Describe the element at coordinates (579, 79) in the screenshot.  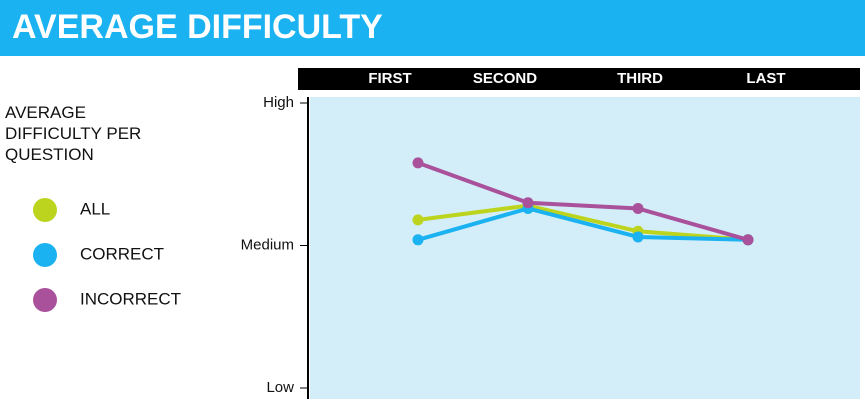
I see `category-bar` at that location.